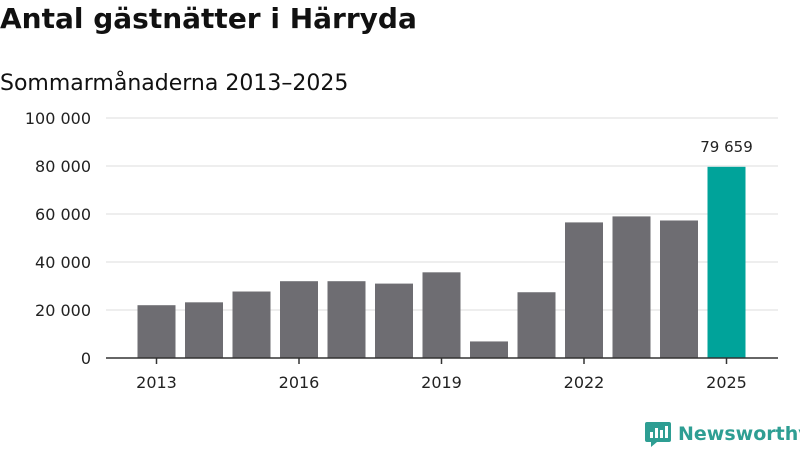 Image resolution: width=800 pixels, height=450 pixels. I want to click on x-tick-label: 2013, so click(156, 382).